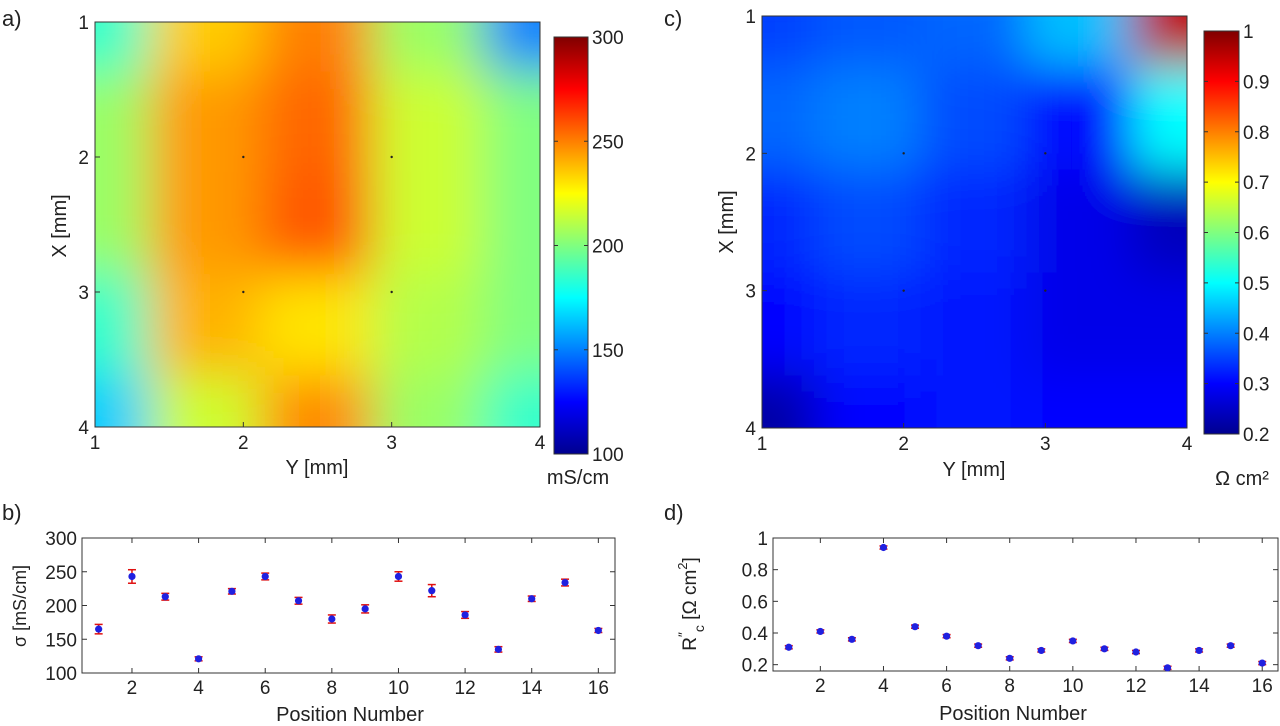 The image size is (1280, 726). Describe the element at coordinates (762, 539) in the screenshot. I see `y-tick-label: 1` at that location.